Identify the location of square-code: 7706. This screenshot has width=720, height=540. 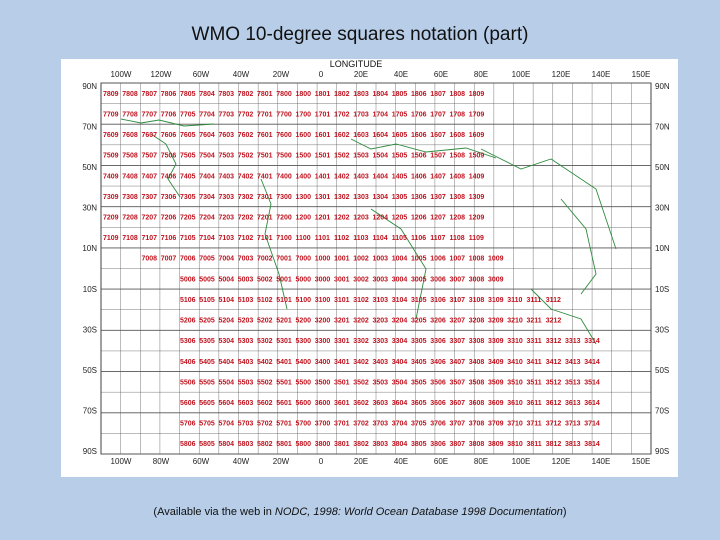
(169, 114).